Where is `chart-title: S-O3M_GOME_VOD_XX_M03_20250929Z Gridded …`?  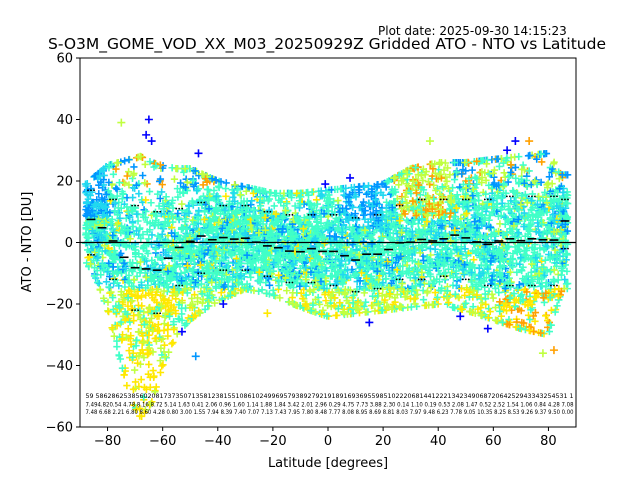
chart-title: S-O3M_GOME_VOD_XX_M03_20250929Z Gridded … is located at coordinates (327, 44).